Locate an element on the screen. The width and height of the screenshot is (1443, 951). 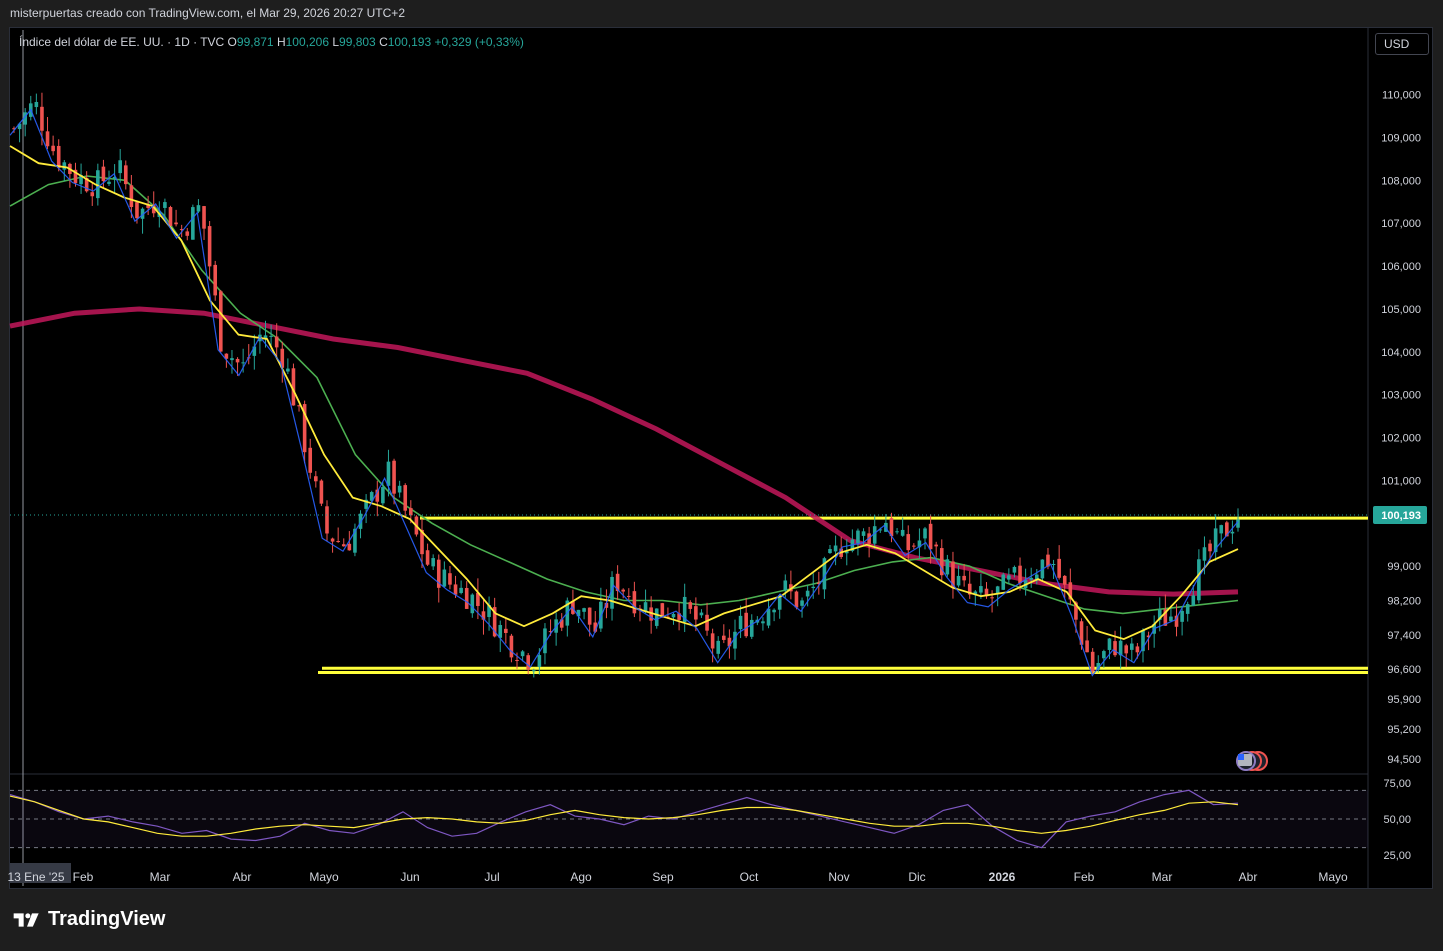
y-tick-label: 104,000 is located at coordinates (1401, 353).